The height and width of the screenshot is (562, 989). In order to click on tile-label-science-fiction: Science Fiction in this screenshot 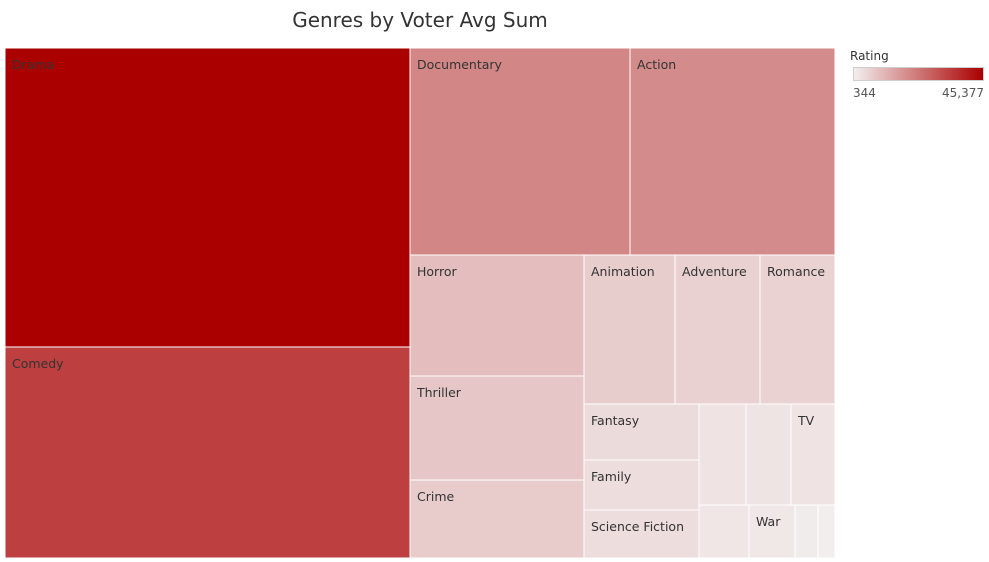, I will do `click(637, 526)`.